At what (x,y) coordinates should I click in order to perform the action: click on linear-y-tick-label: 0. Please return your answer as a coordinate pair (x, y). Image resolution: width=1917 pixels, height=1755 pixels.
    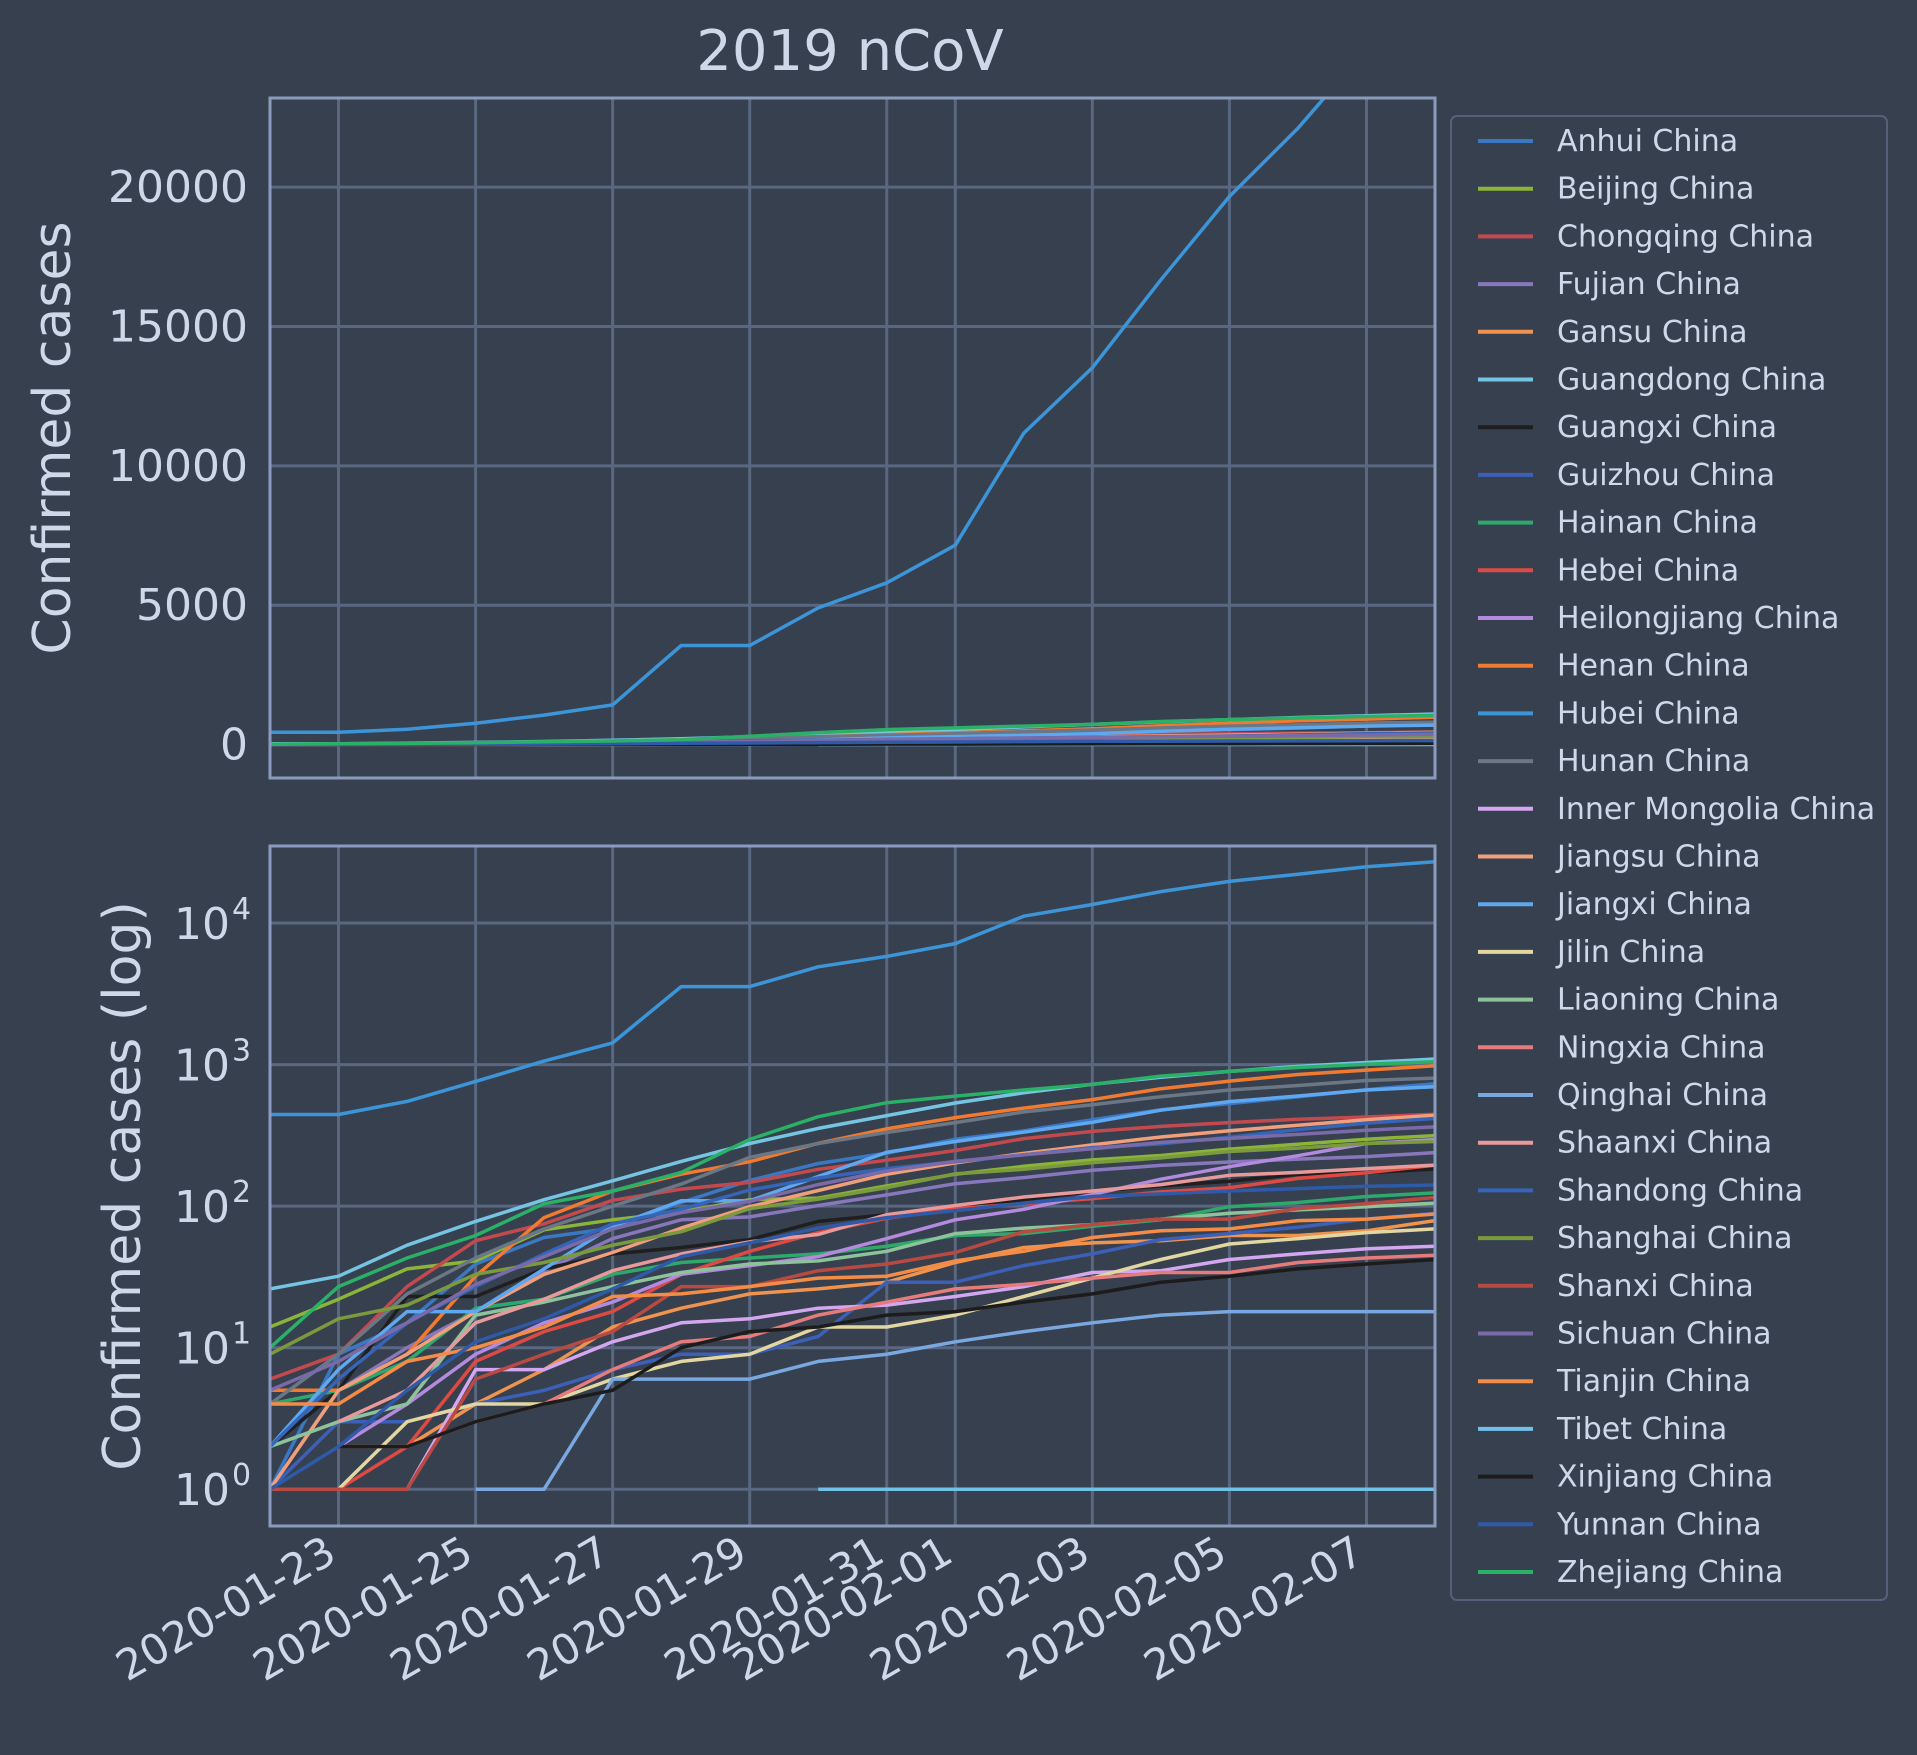
    Looking at the image, I should click on (234, 745).